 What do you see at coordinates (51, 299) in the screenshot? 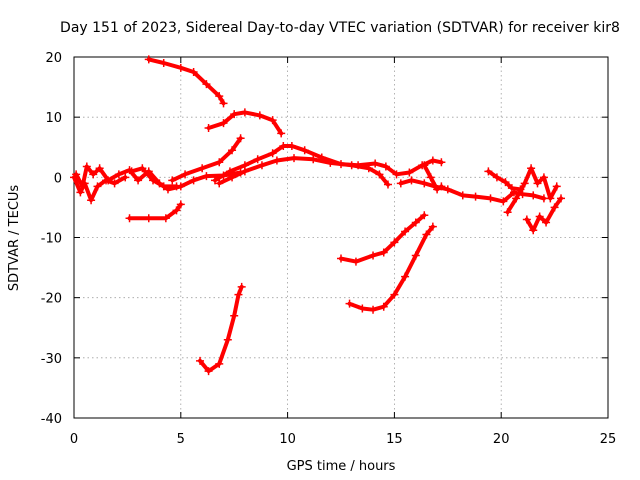
I see `y-tick-label: -20` at bounding box center [51, 299].